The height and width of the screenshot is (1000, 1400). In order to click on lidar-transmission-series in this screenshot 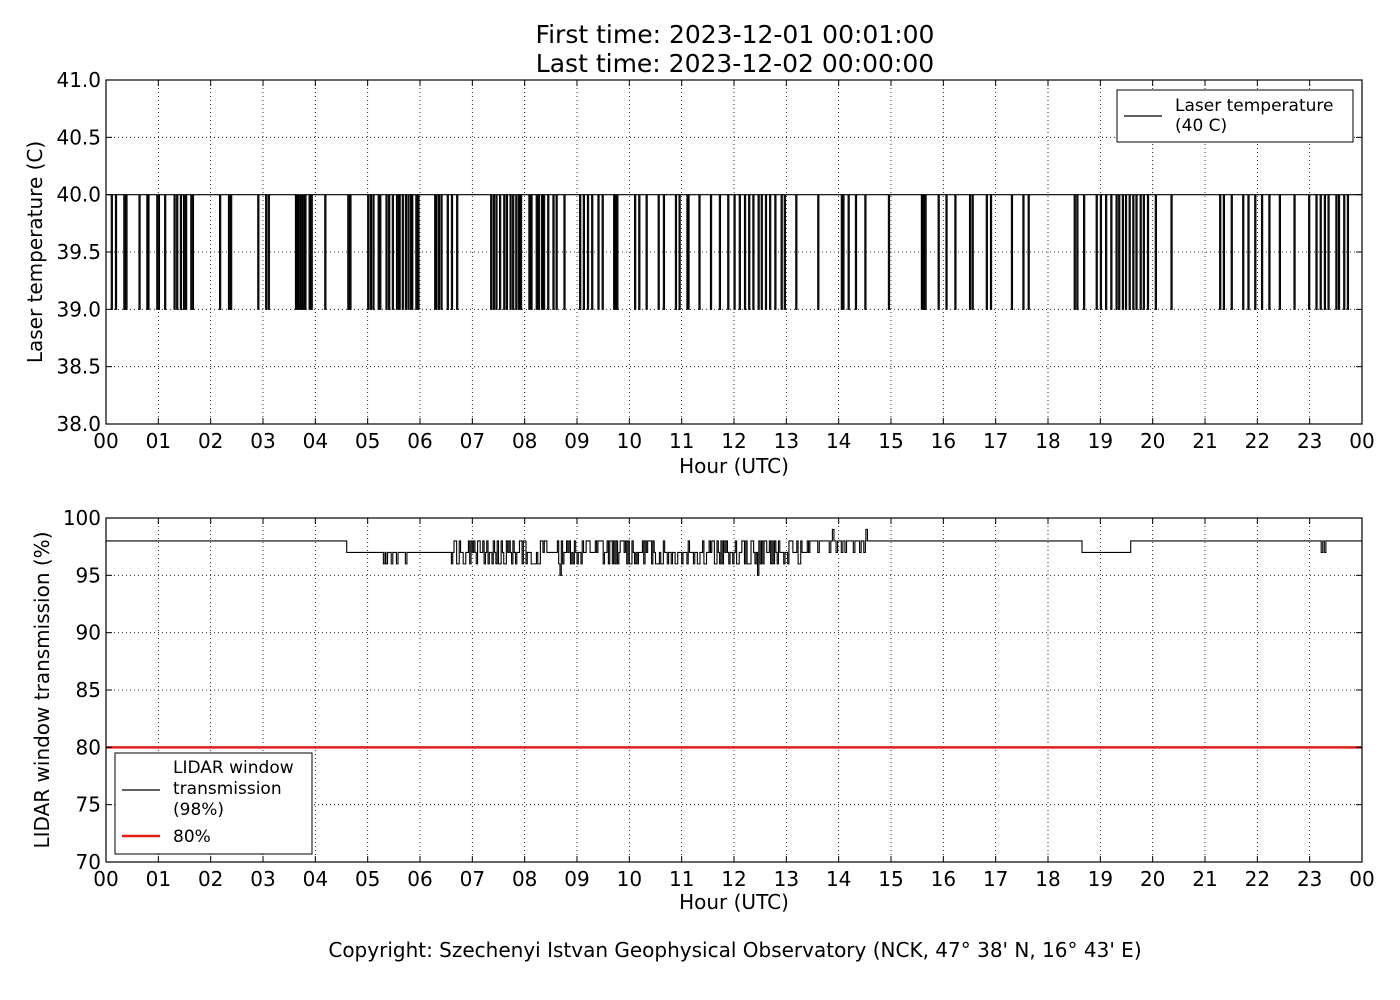, I will do `click(734, 552)`.